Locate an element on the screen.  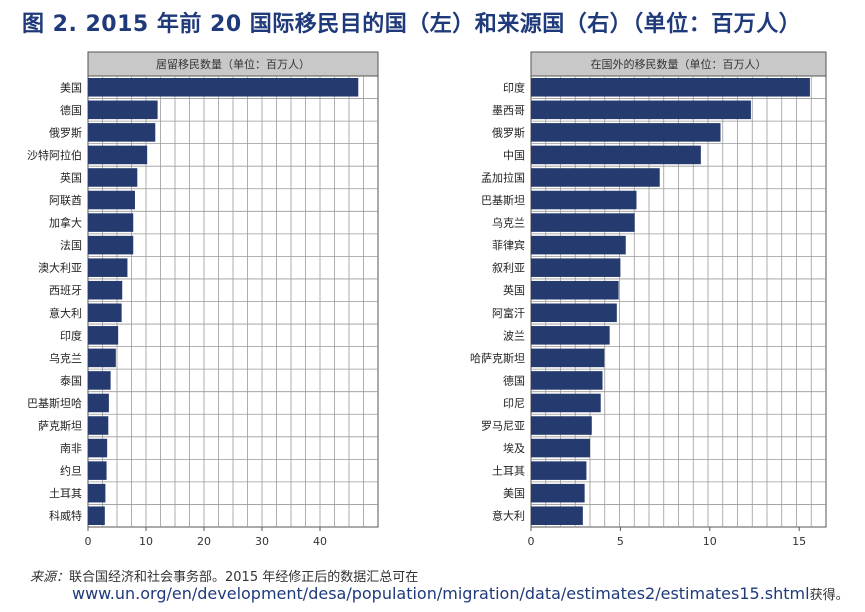
right-category-label: 哈萨克斯坦 is located at coordinates (497, 358).